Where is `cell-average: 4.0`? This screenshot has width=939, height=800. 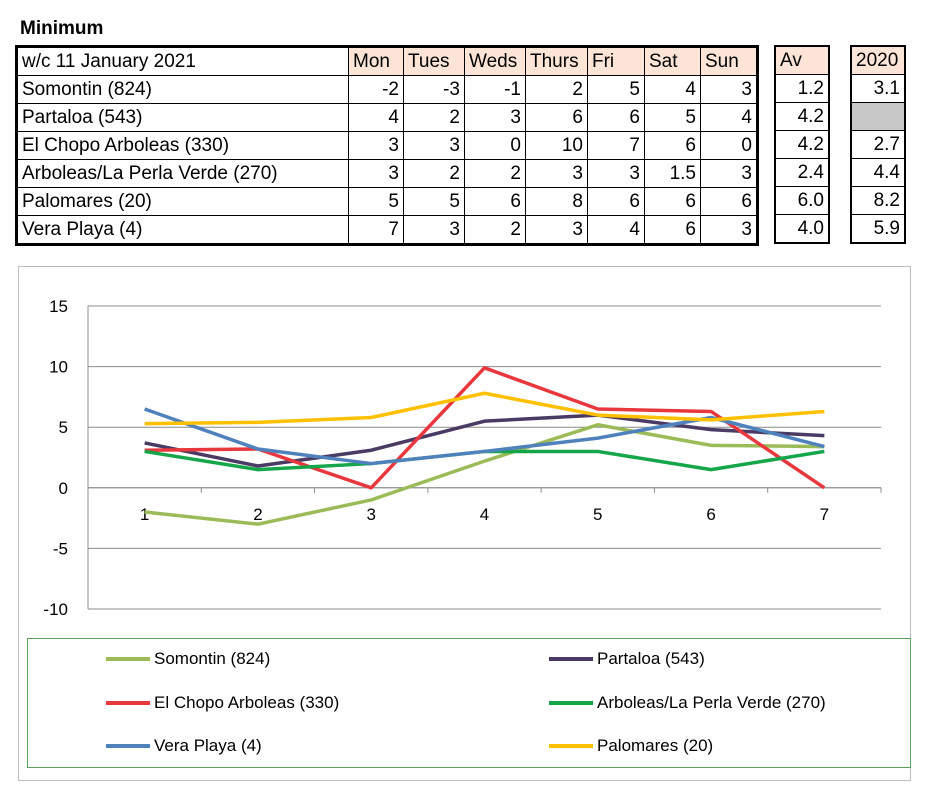 cell-average: 4.0 is located at coordinates (802, 229).